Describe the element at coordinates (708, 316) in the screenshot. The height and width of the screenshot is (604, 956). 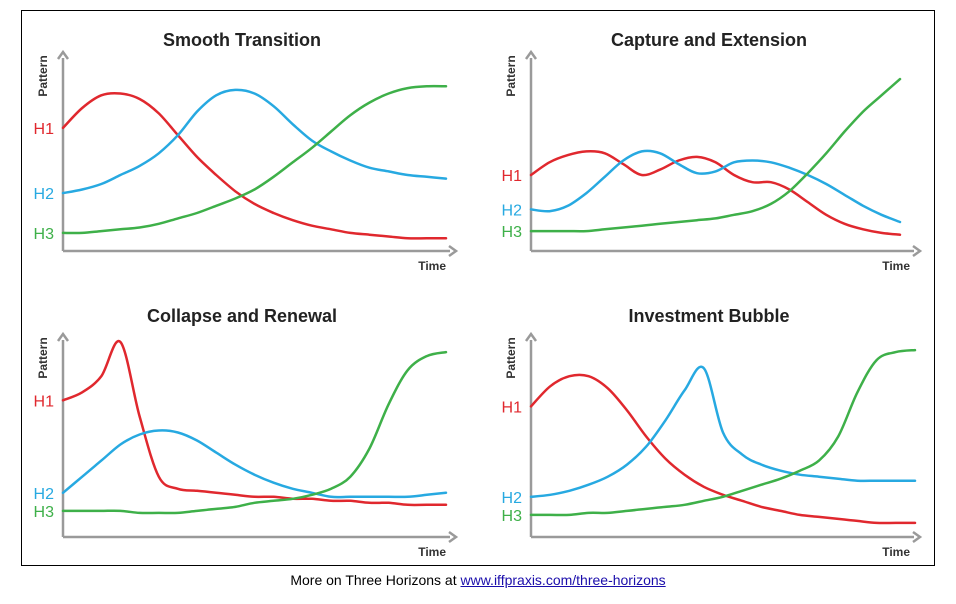
I see `chart-title: Investment Bubble` at that location.